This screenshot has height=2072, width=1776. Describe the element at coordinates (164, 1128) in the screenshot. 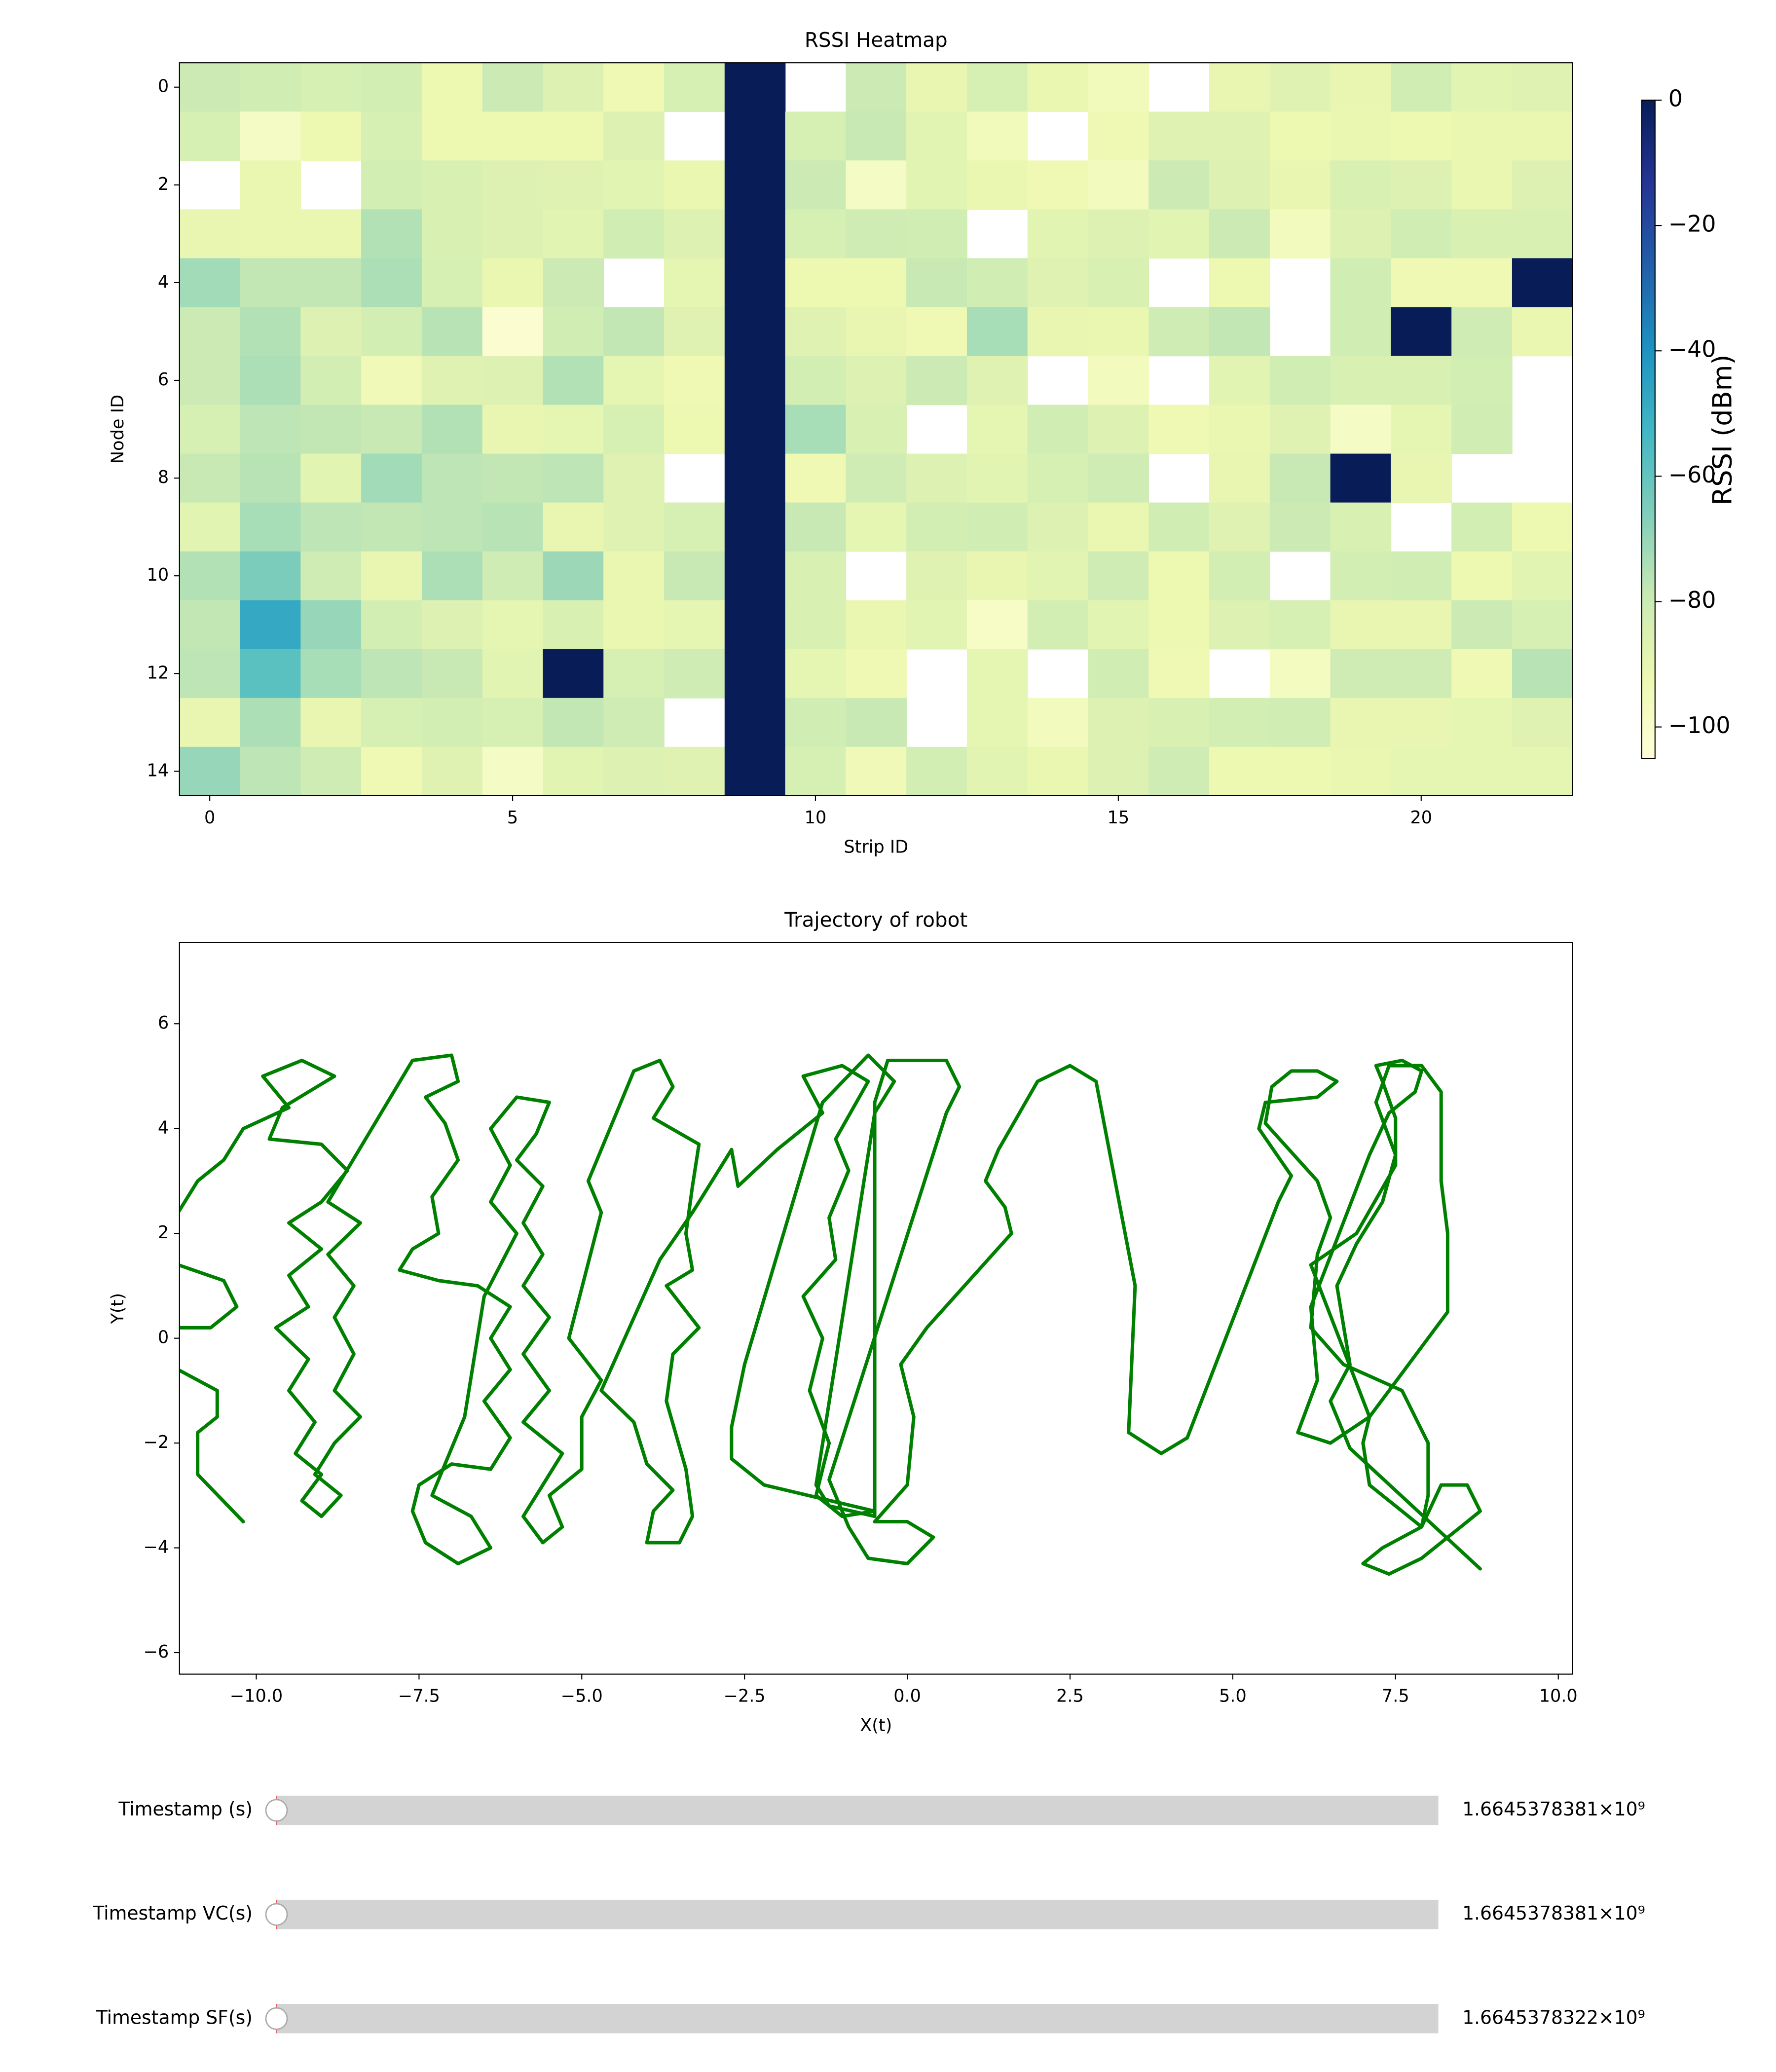

I see `y-tick-label: 4` at that location.